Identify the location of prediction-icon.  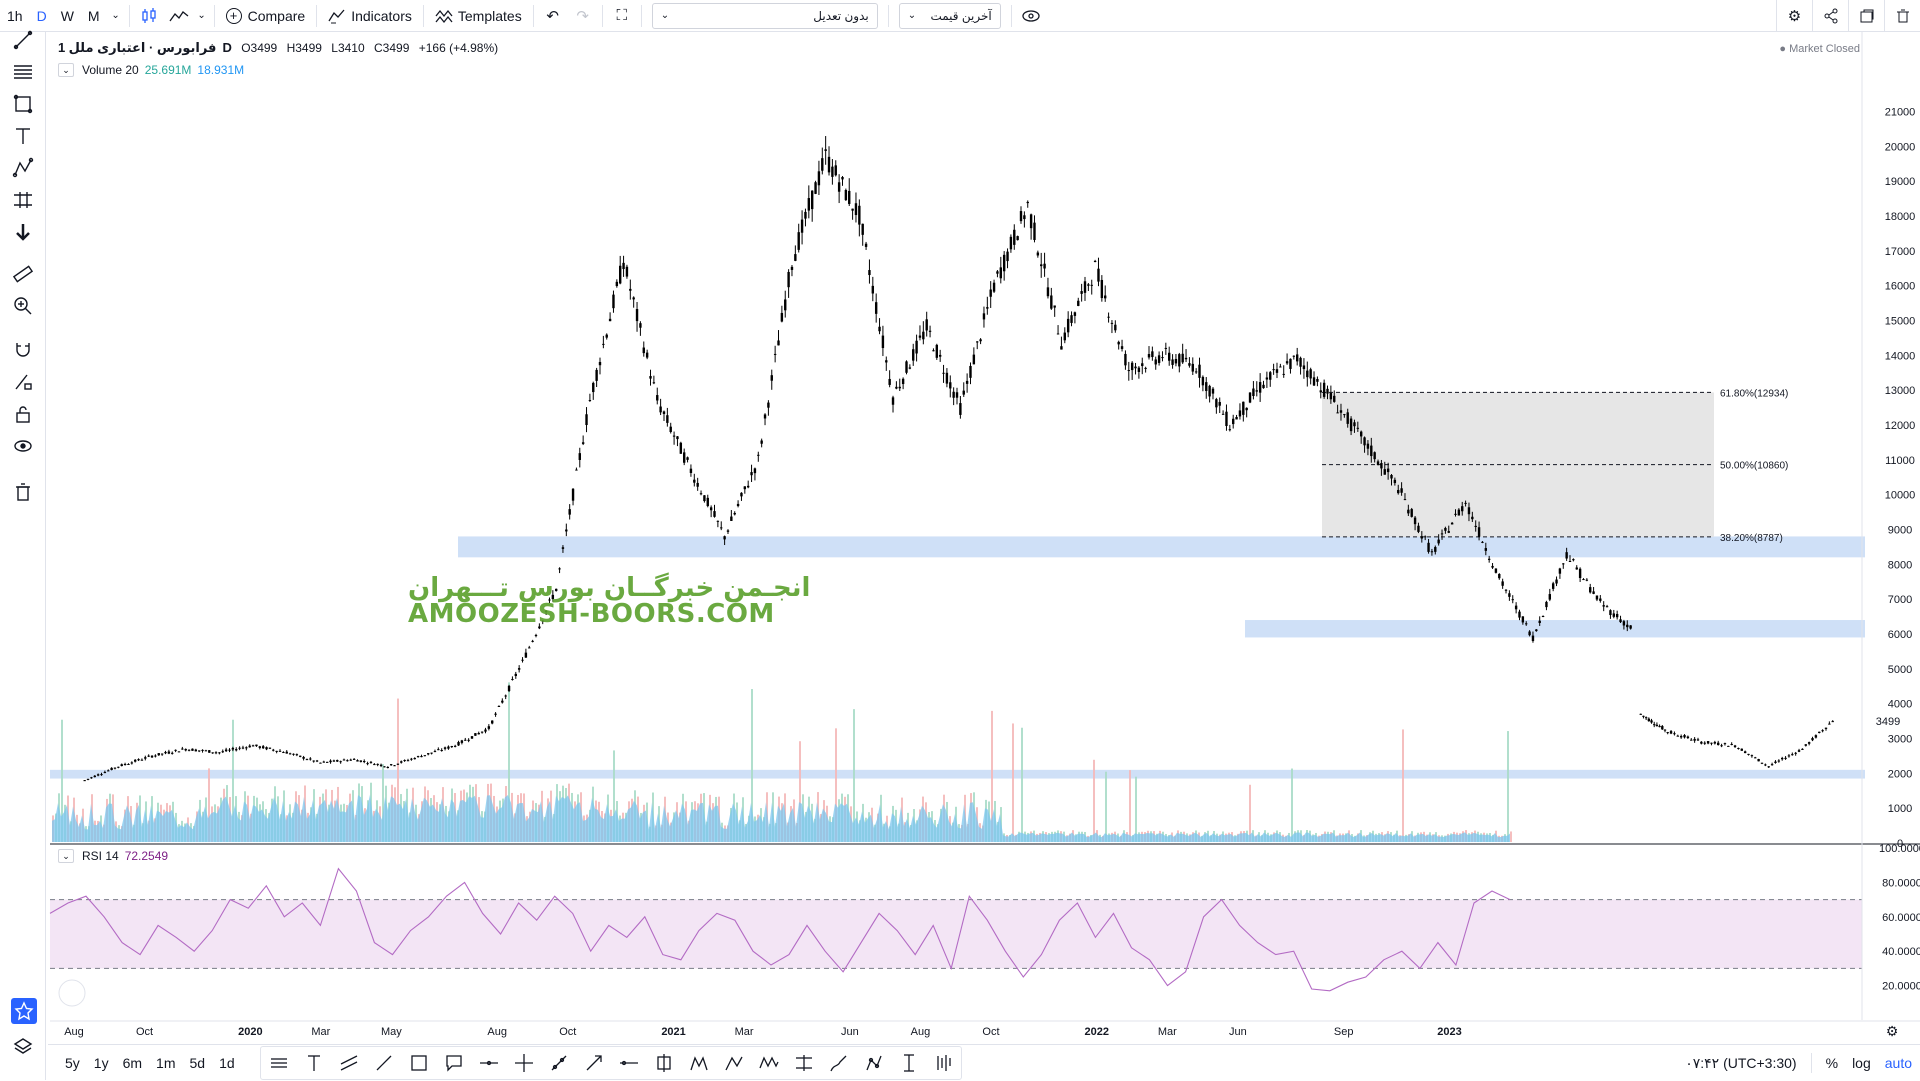
(23, 200).